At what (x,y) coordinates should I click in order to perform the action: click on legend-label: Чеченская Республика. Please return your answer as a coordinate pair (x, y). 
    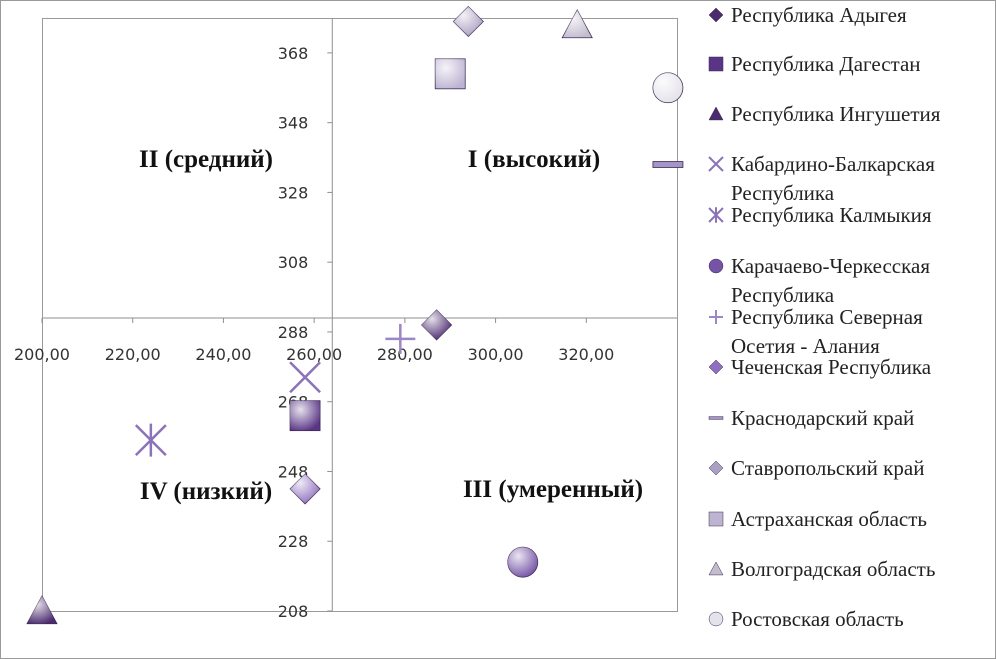
    Looking at the image, I should click on (831, 367).